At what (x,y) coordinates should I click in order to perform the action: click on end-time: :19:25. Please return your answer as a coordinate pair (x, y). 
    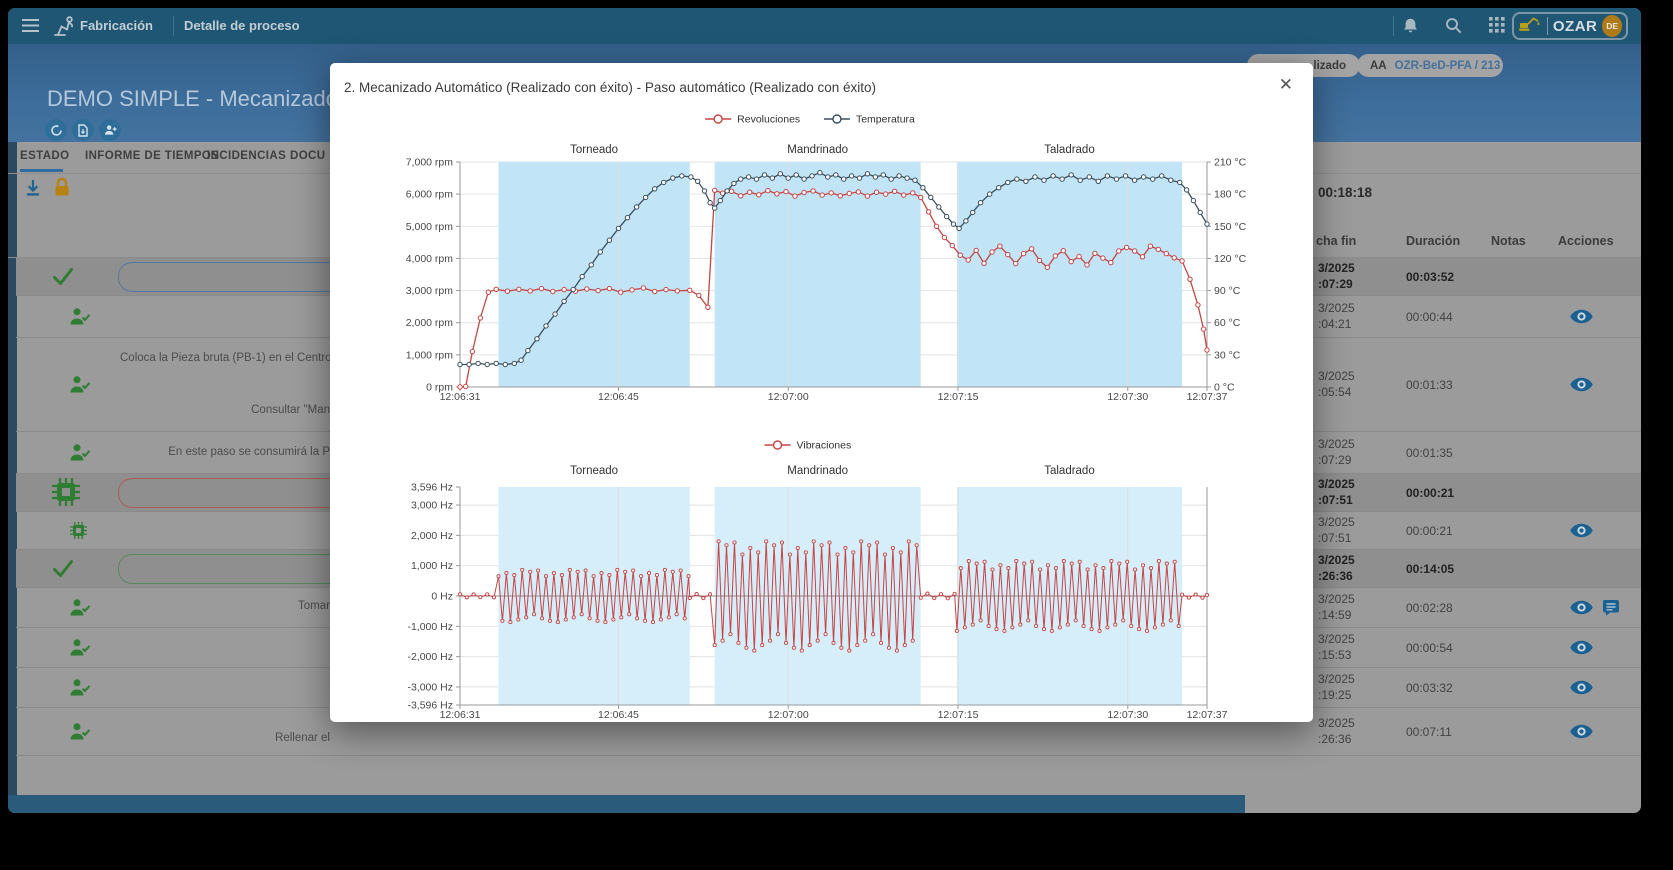
    Looking at the image, I should click on (1335, 695).